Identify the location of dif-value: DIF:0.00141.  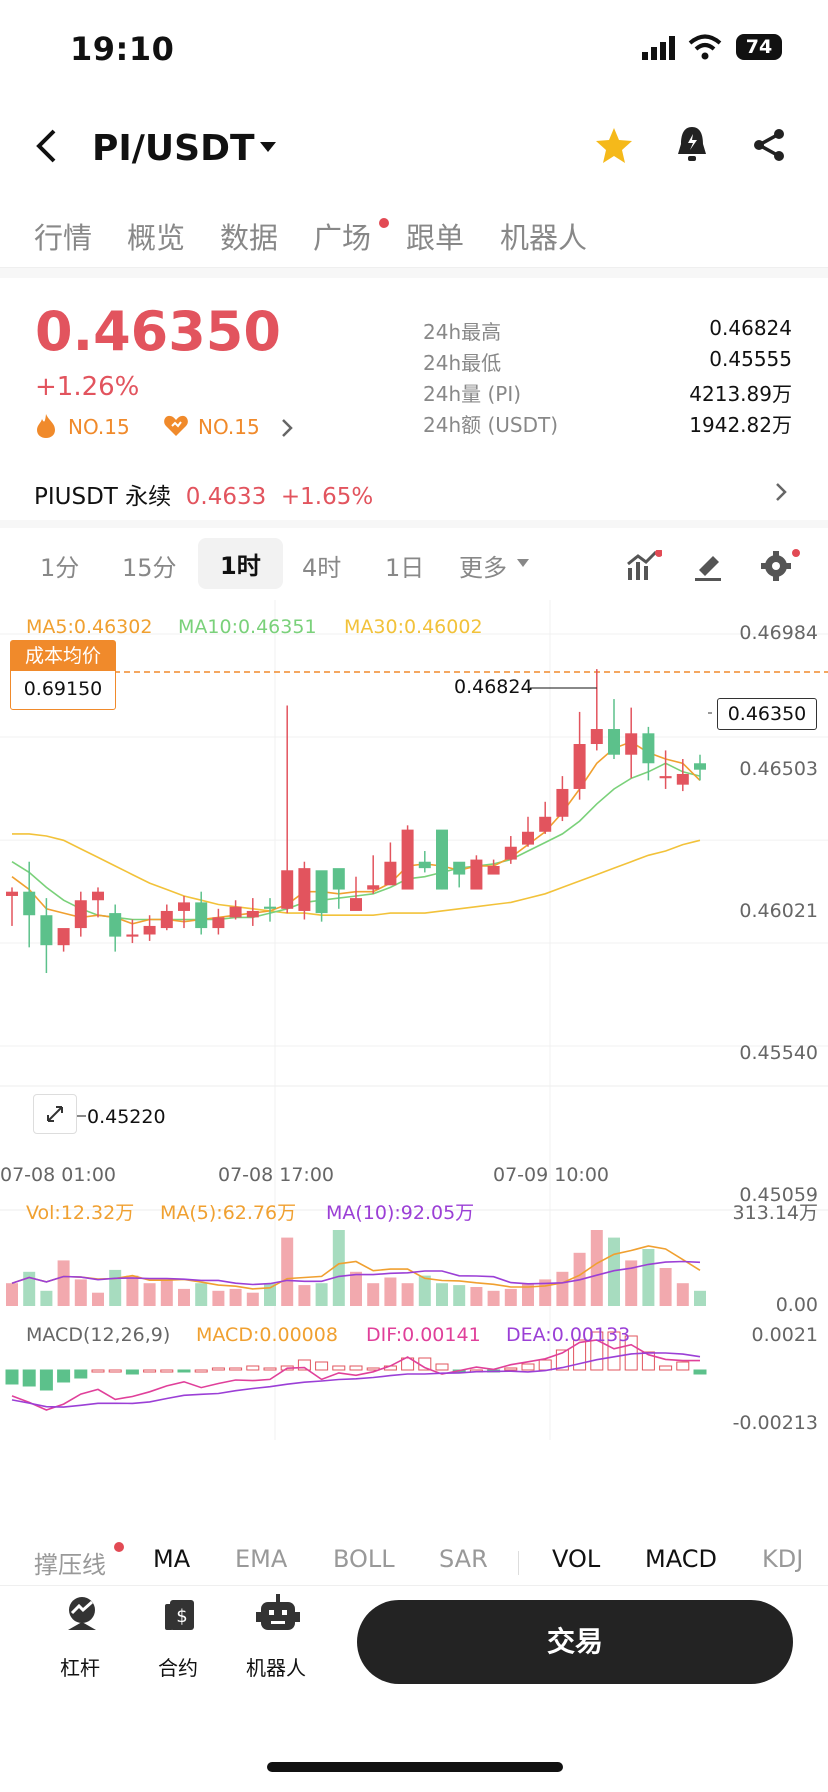
(423, 1335).